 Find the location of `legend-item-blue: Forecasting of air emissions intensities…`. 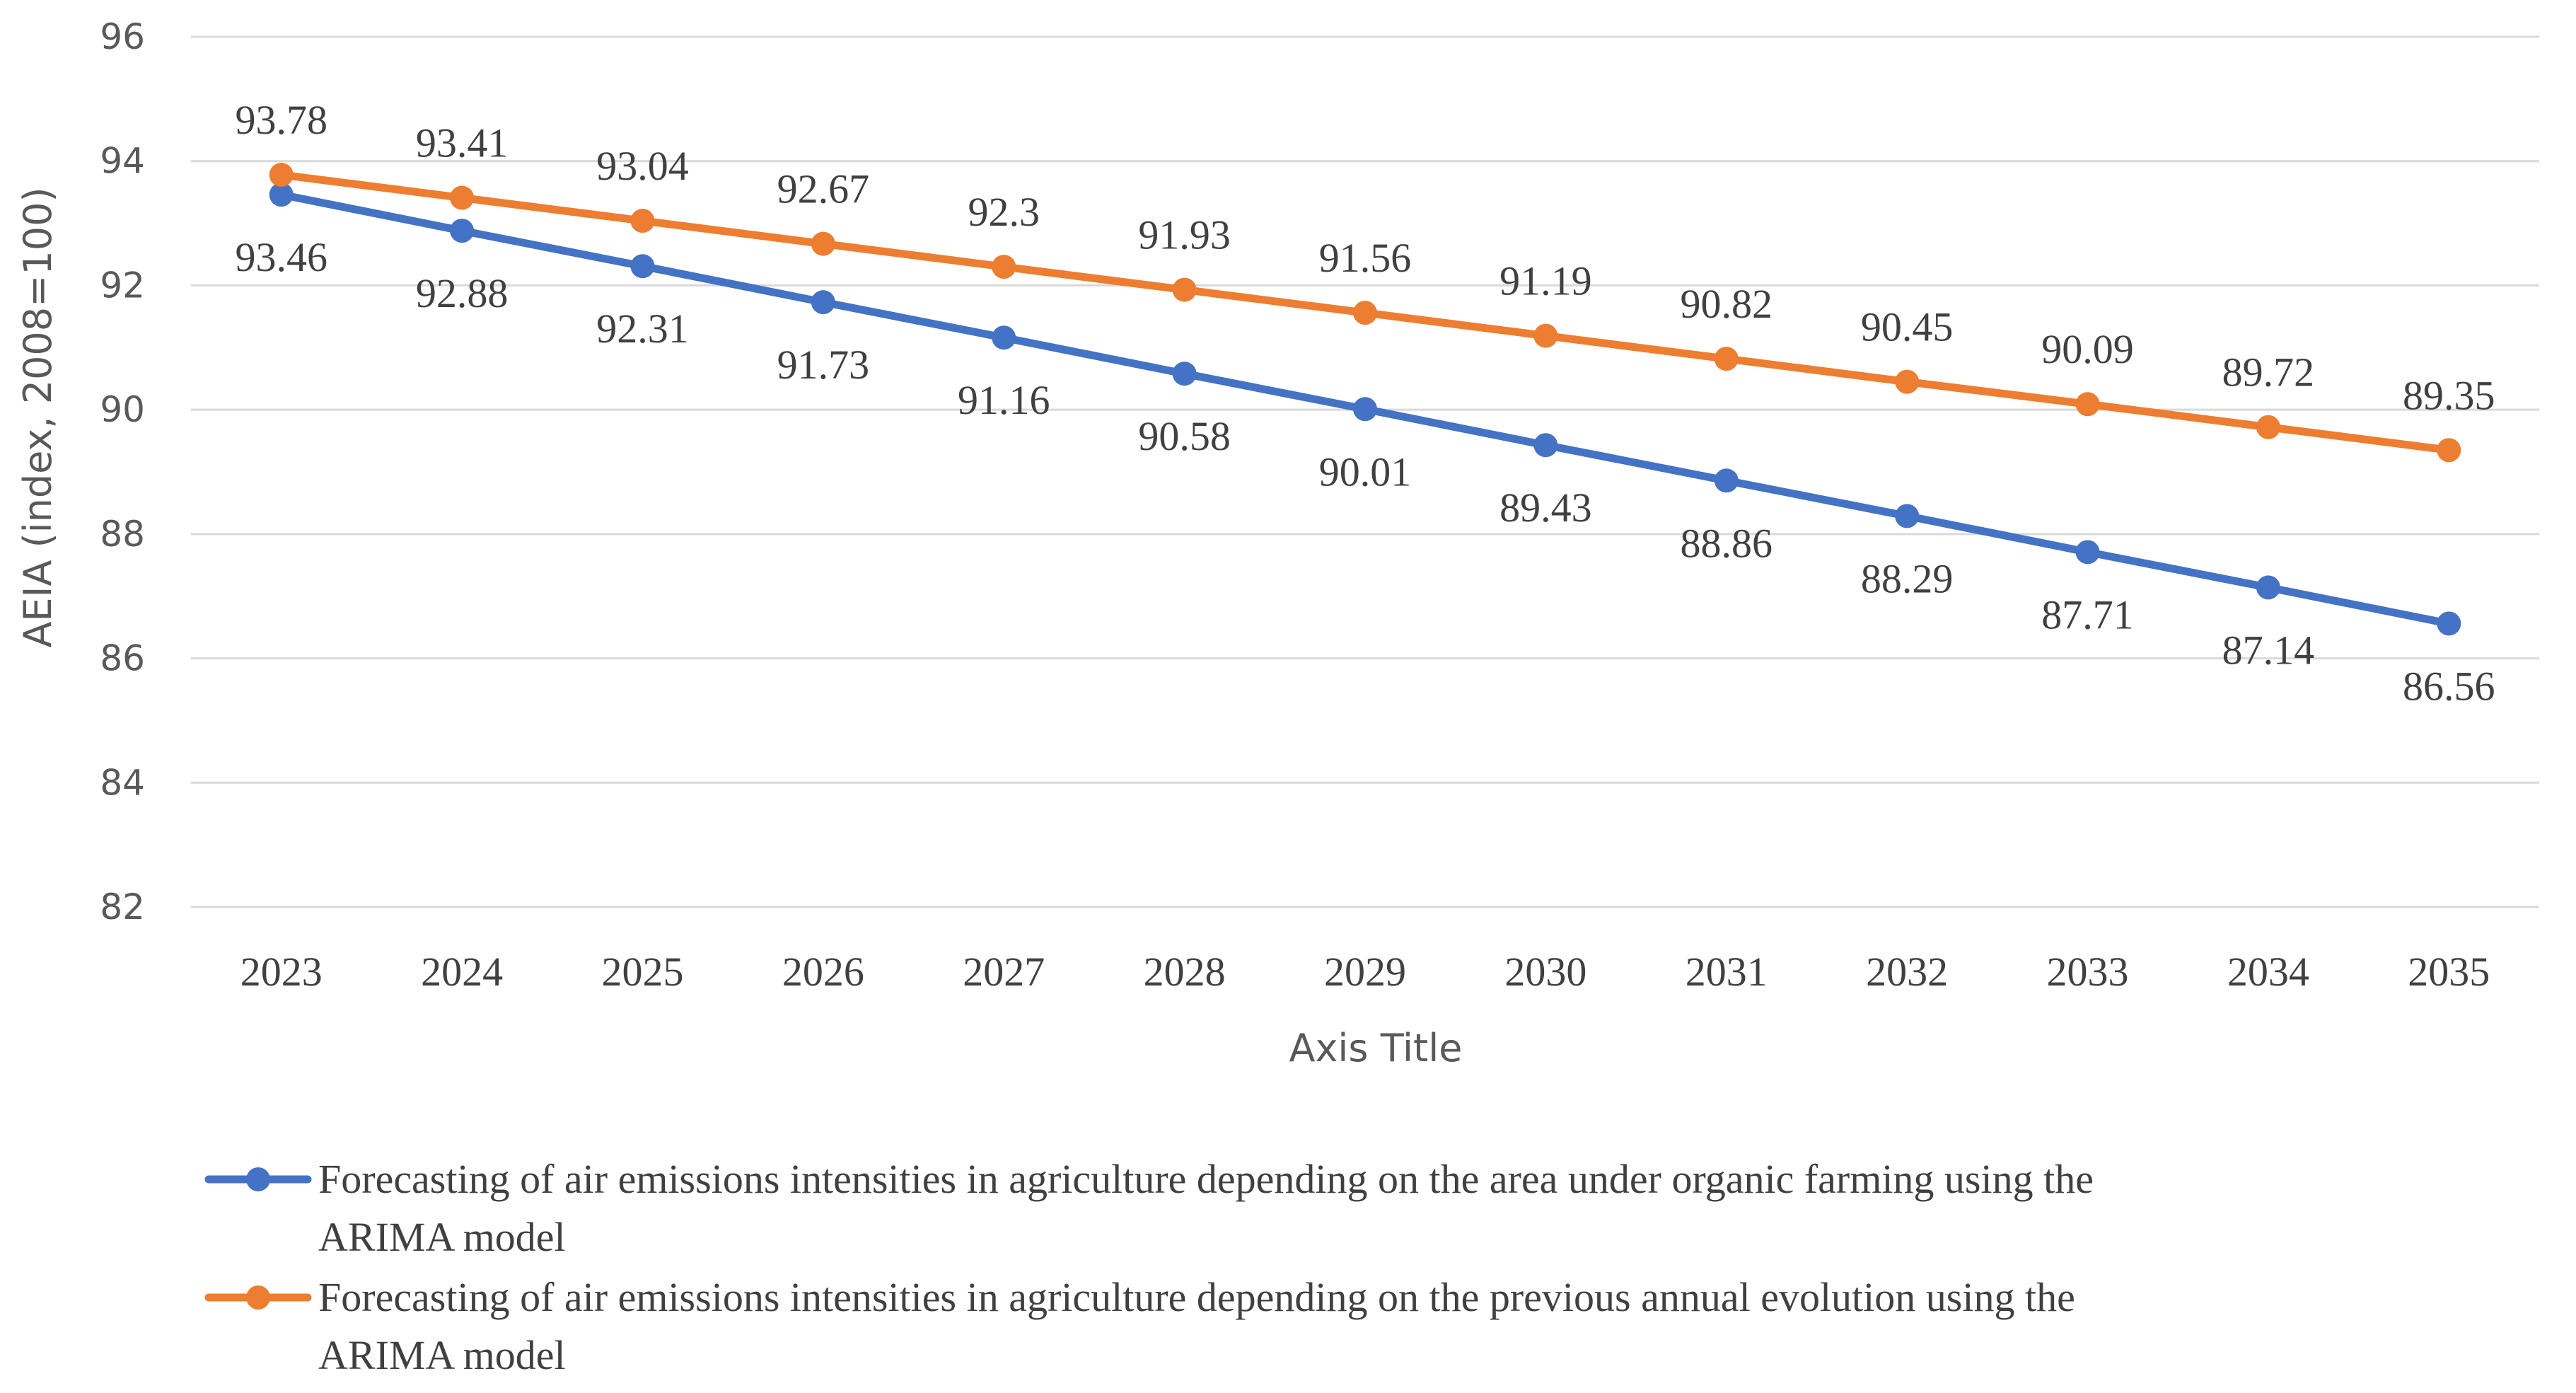

legend-item-blue: Forecasting of air emissions intensities… is located at coordinates (1149, 1208).